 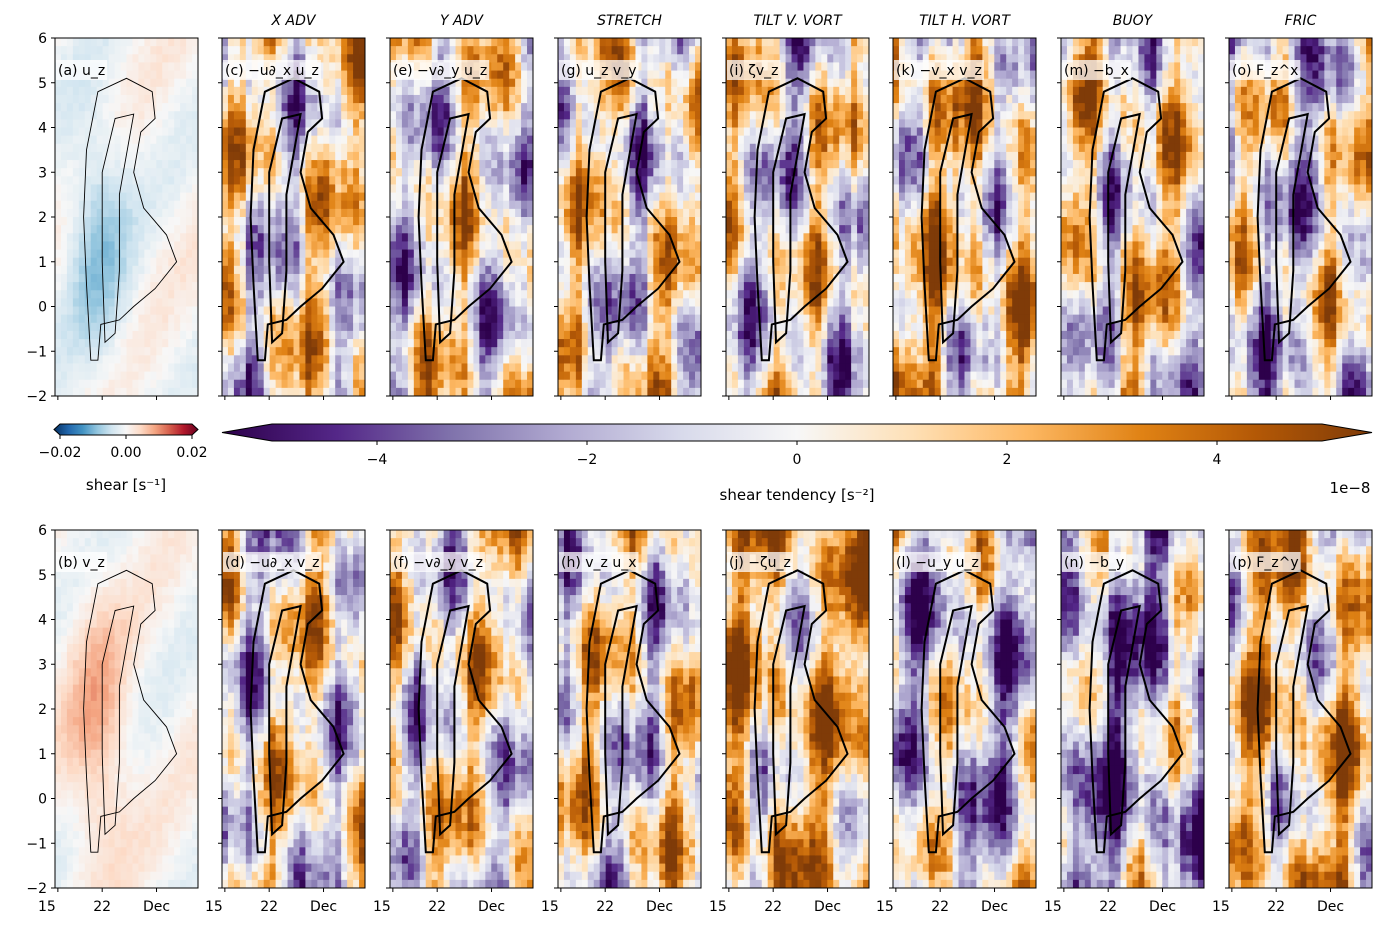 What do you see at coordinates (599, 563) in the screenshot?
I see `panel-label: (h) v_z u_x` at bounding box center [599, 563].